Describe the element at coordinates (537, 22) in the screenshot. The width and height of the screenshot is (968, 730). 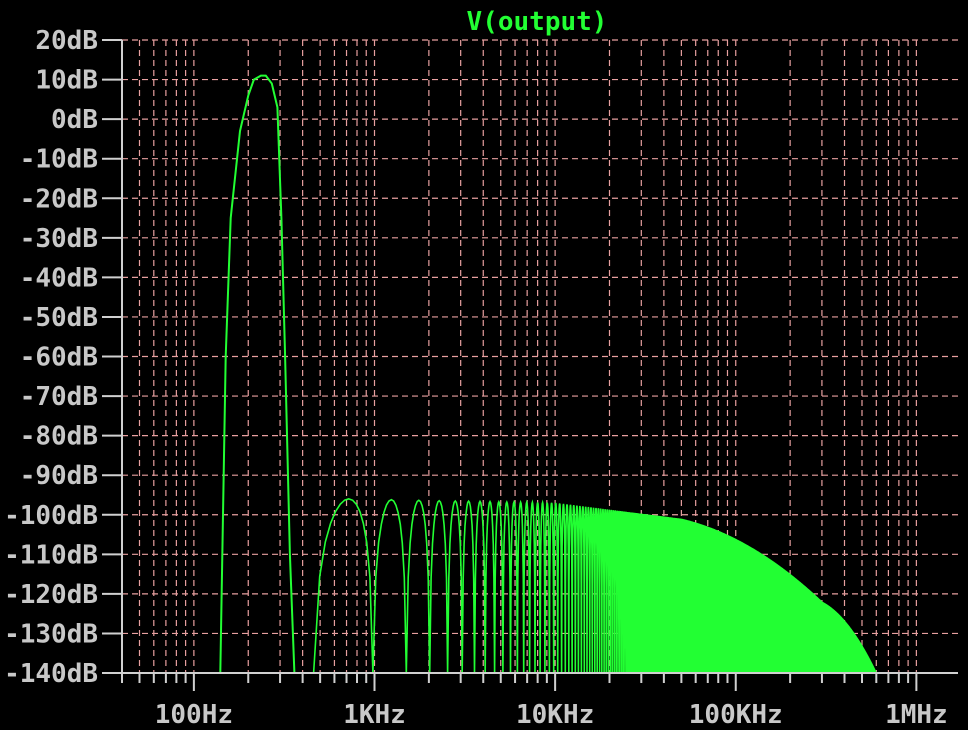
I see `chart-title: V(output)` at that location.